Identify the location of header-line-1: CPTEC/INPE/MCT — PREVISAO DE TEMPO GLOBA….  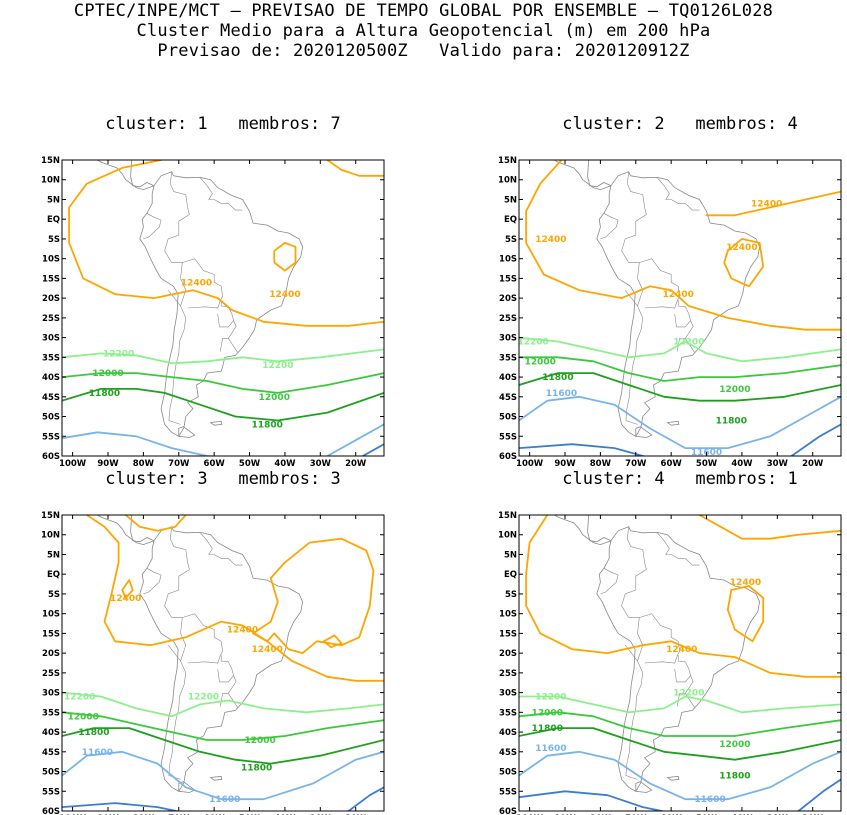
(423, 11).